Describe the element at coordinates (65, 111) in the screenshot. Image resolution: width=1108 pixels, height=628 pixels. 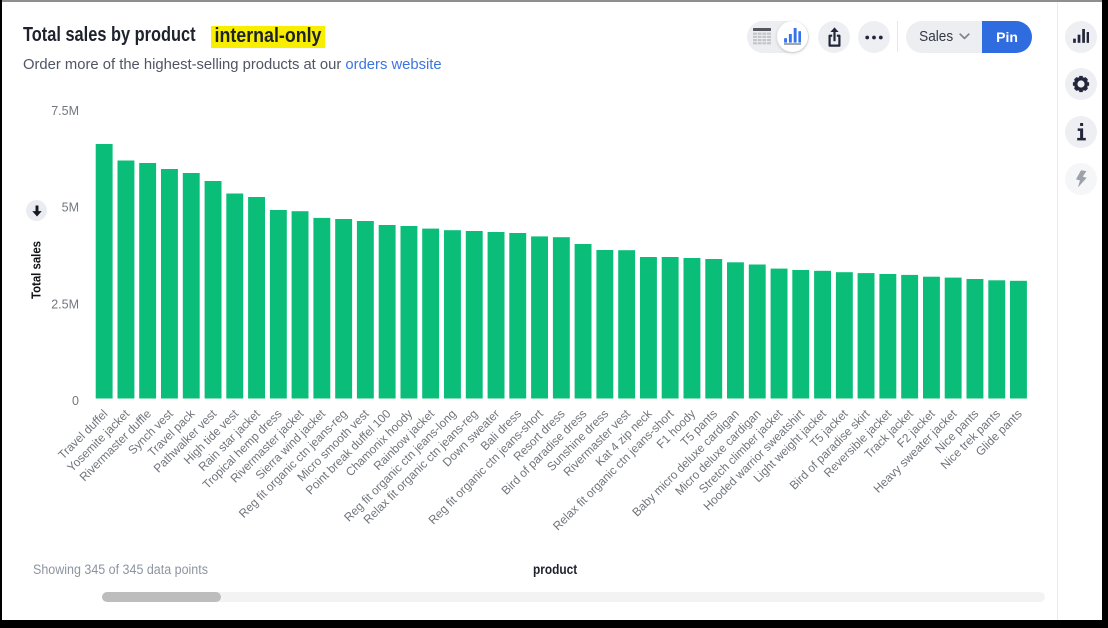
I see `svg-text: 7.5M` at that location.